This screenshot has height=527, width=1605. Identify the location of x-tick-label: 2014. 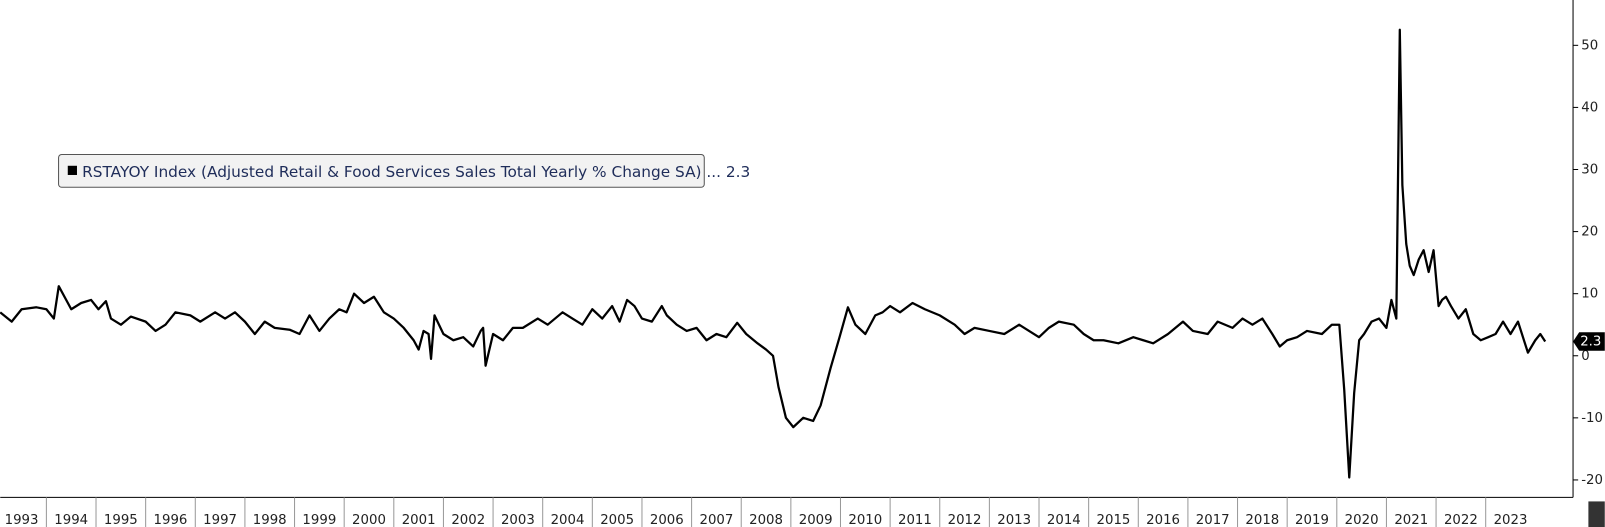
(1064, 520).